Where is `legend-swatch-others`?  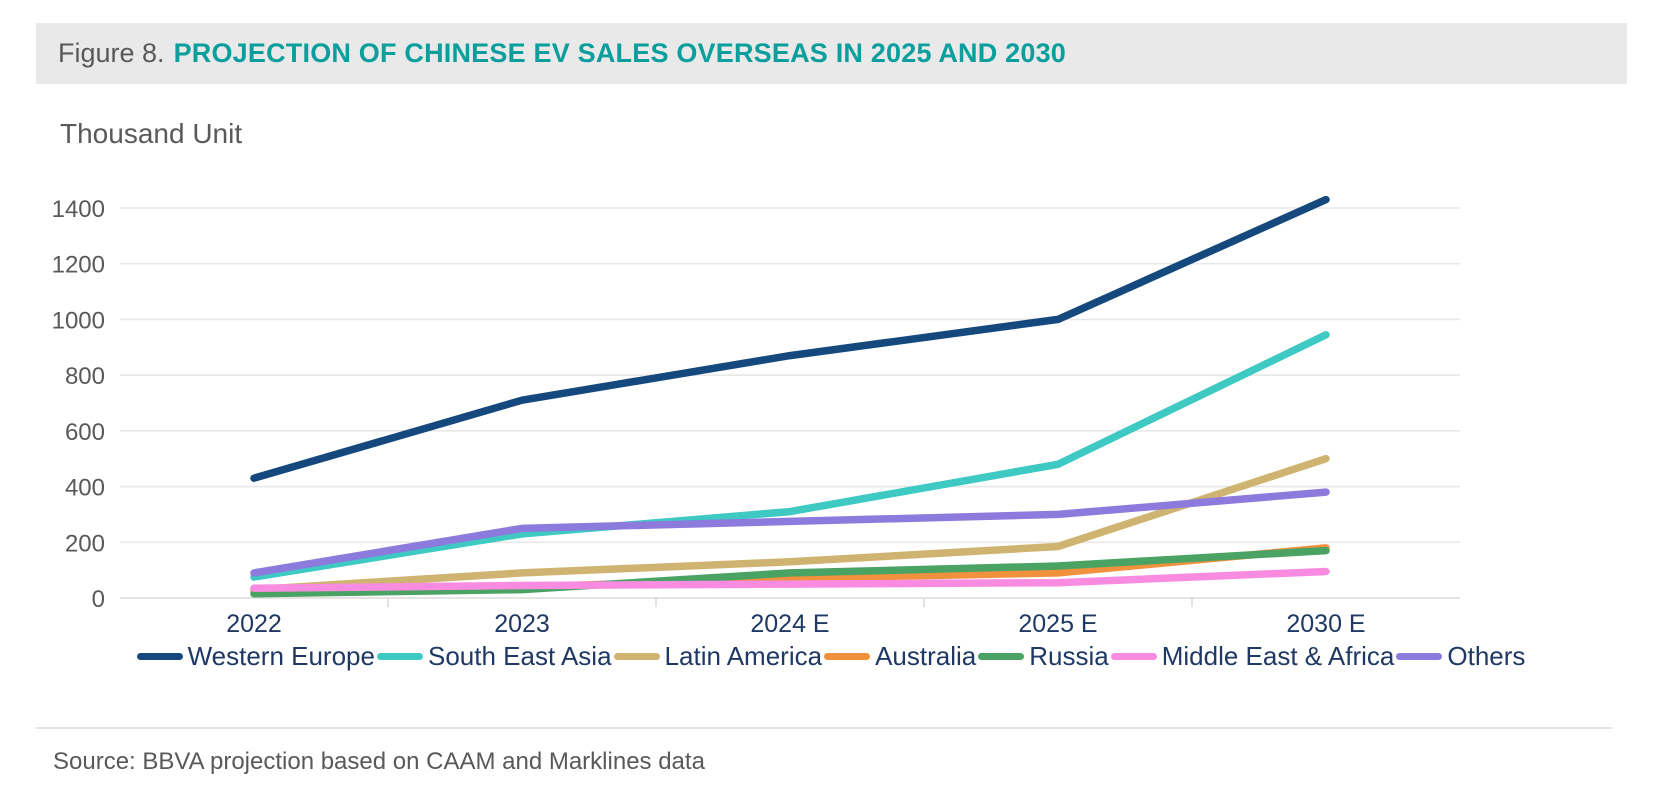 legend-swatch-others is located at coordinates (1419, 656).